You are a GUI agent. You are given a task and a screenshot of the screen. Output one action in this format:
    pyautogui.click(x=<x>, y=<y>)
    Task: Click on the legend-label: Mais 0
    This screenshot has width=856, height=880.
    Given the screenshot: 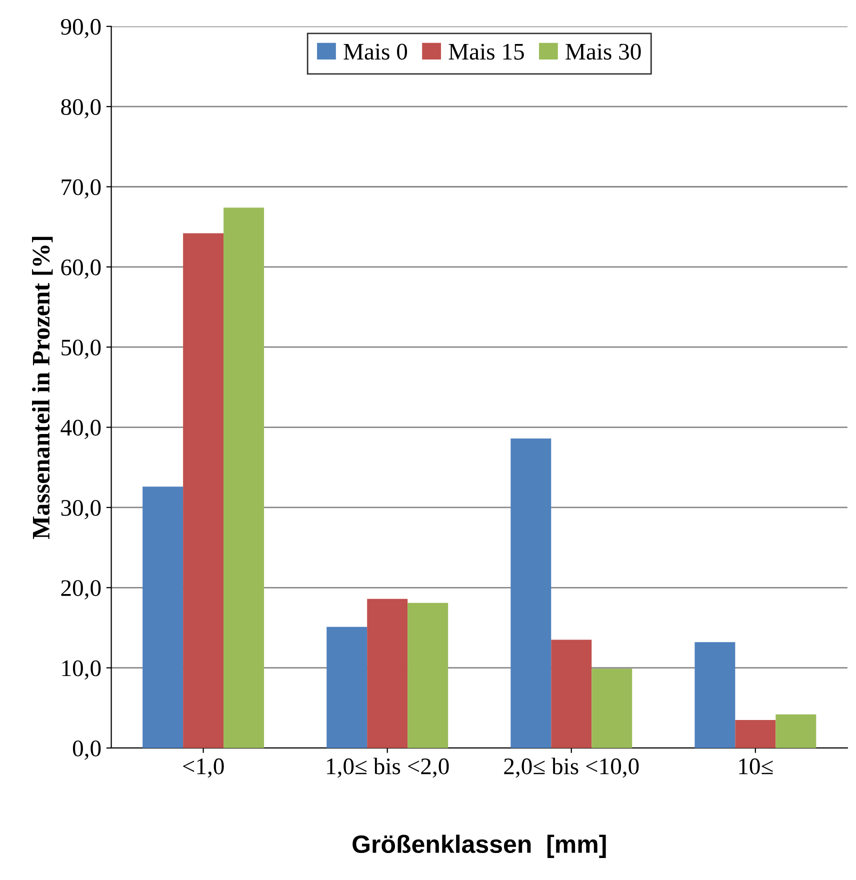 What is the action you would take?
    pyautogui.click(x=376, y=52)
    